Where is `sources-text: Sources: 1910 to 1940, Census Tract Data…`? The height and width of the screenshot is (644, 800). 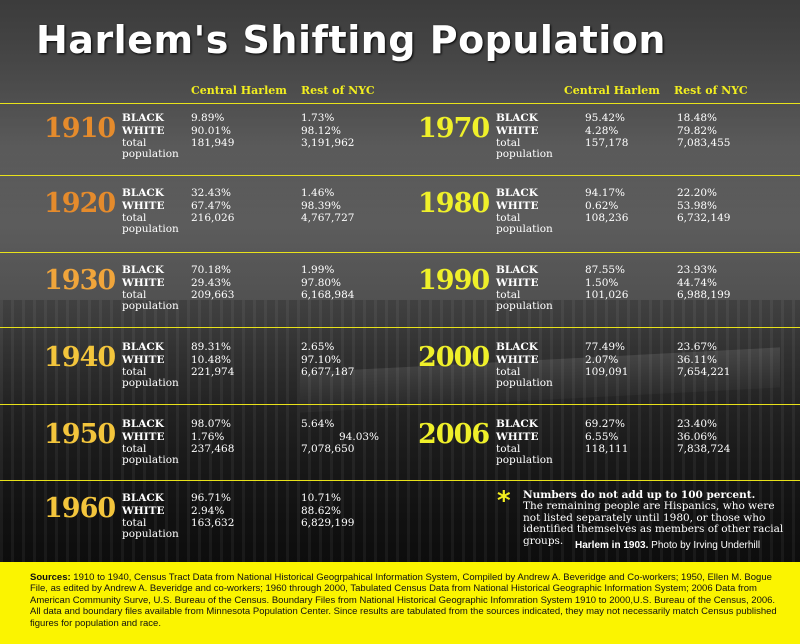
sources-text: Sources: 1910 to 1940, Census Tract Data… is located at coordinates (406, 600).